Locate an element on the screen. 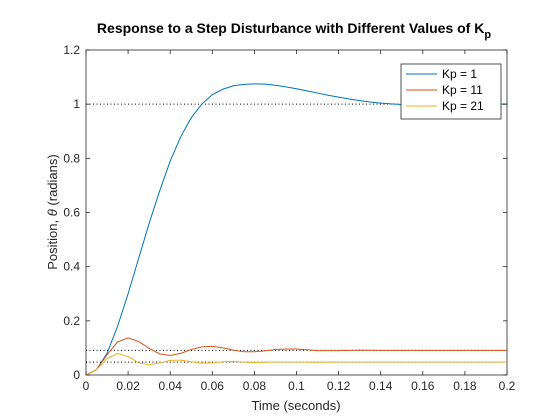  y-tick-label: 0 is located at coordinates (76, 375).